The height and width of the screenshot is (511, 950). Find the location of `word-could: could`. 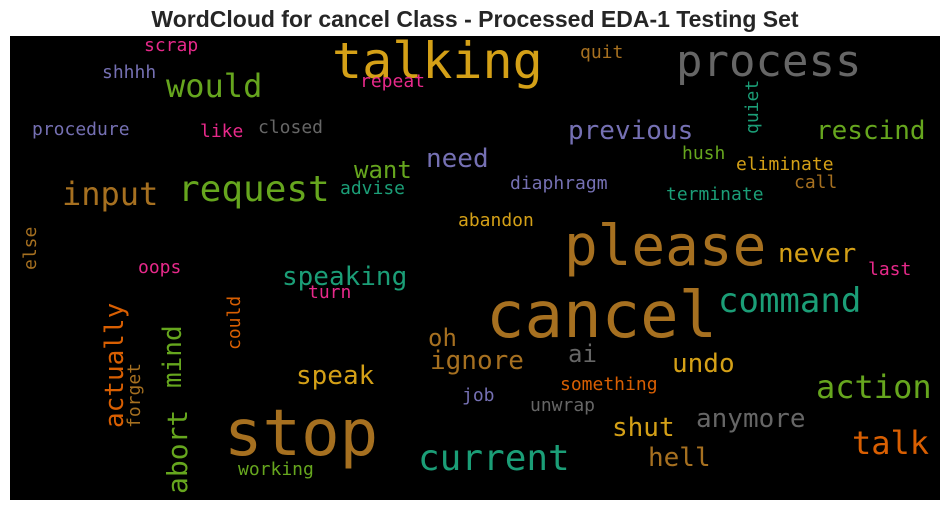

word-could: could is located at coordinates (234, 322).